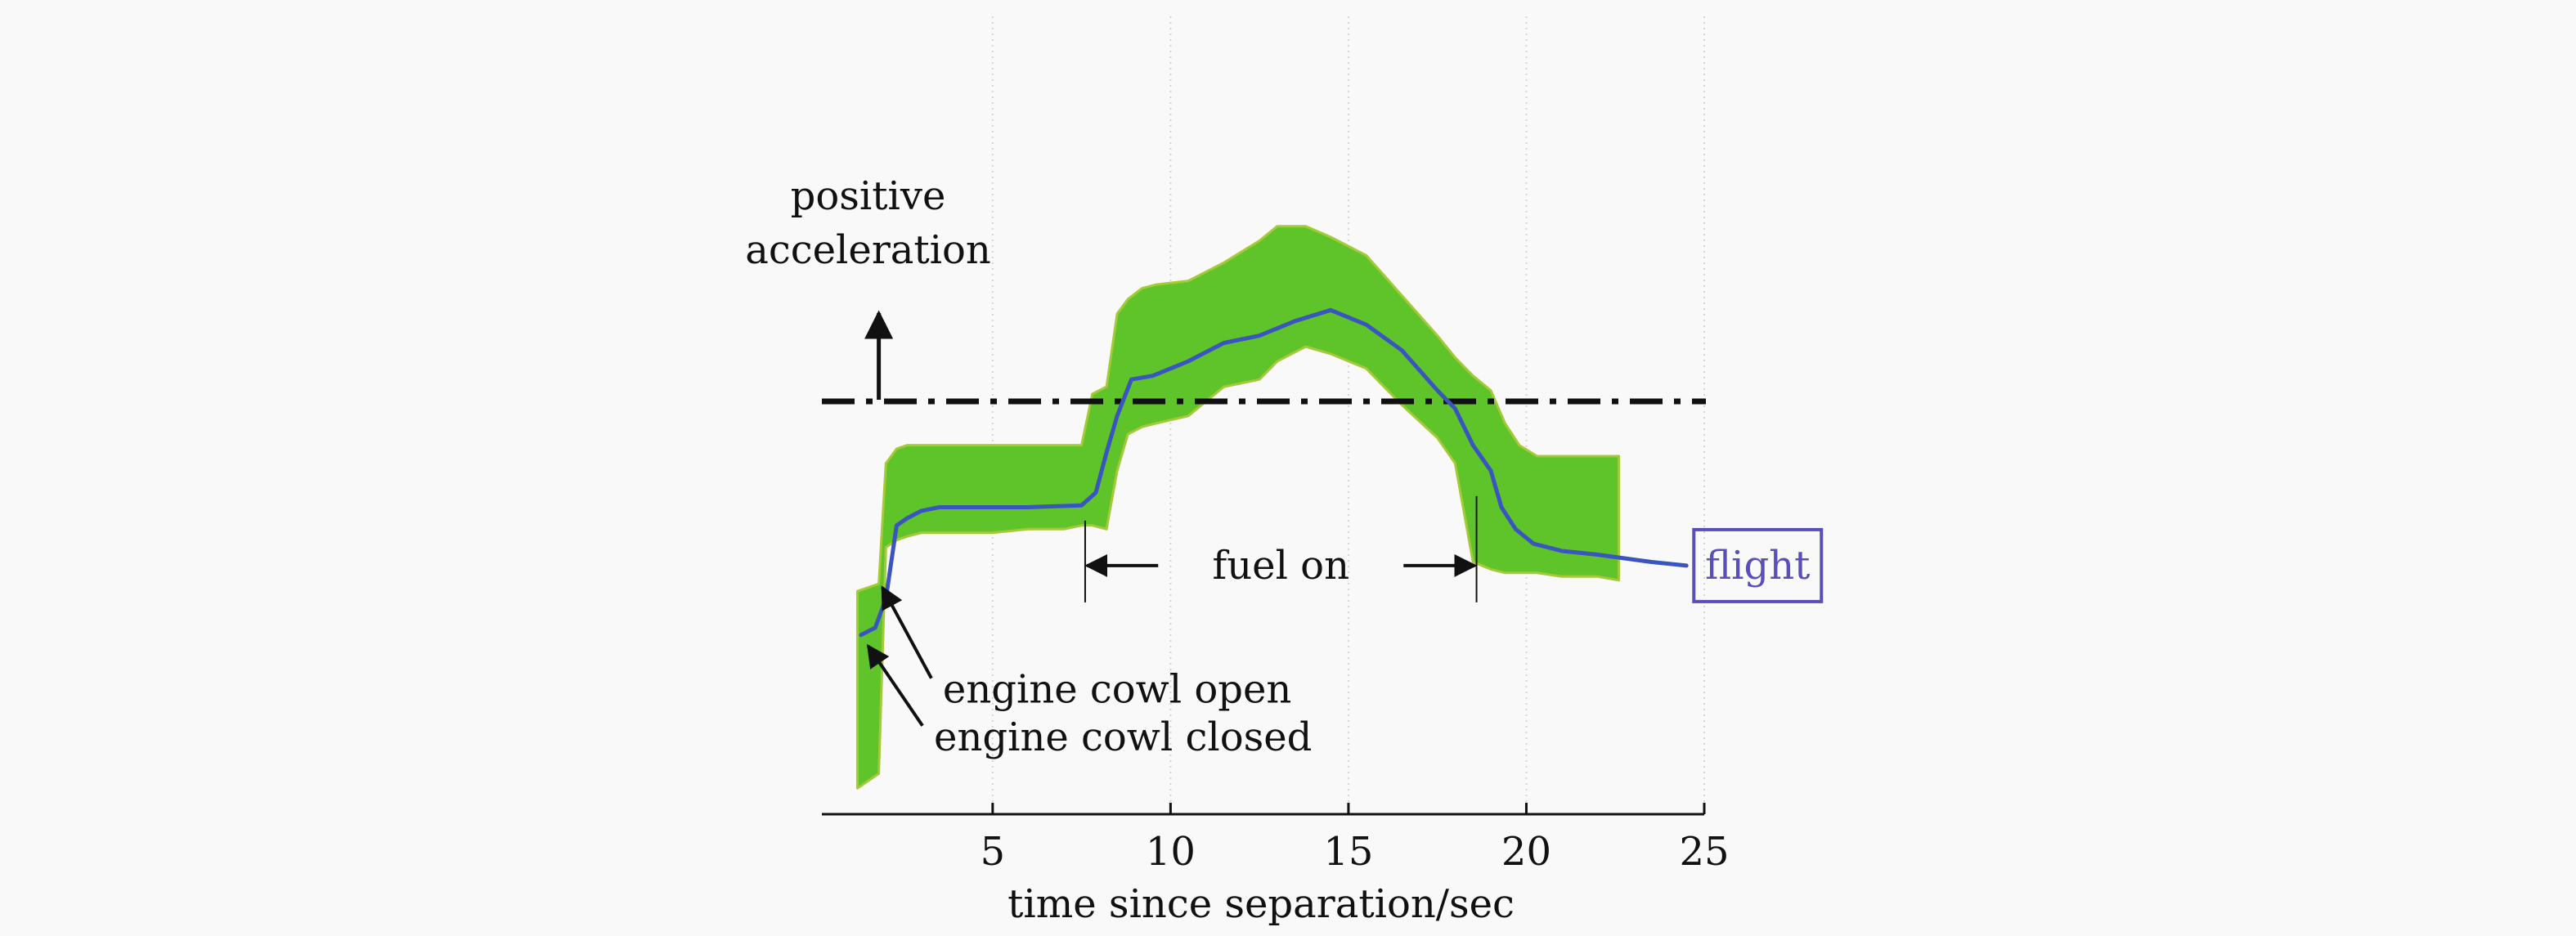 The height and width of the screenshot is (936, 2576). What do you see at coordinates (1226, 289) in the screenshot?
I see `threshold-layer: positive acceleration` at bounding box center [1226, 289].